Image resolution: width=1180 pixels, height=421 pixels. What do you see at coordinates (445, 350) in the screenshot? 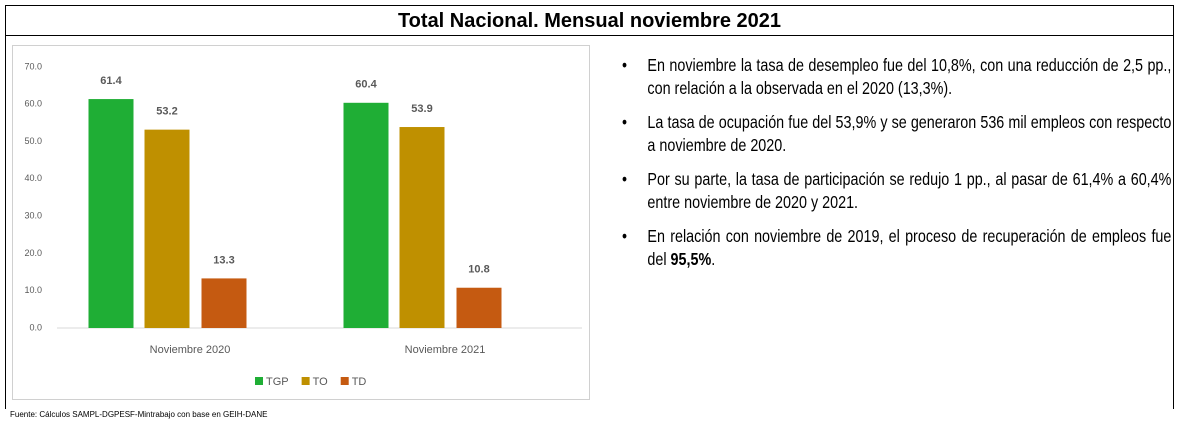
I see `x-tick-label: Noviembre 2021` at bounding box center [445, 350].